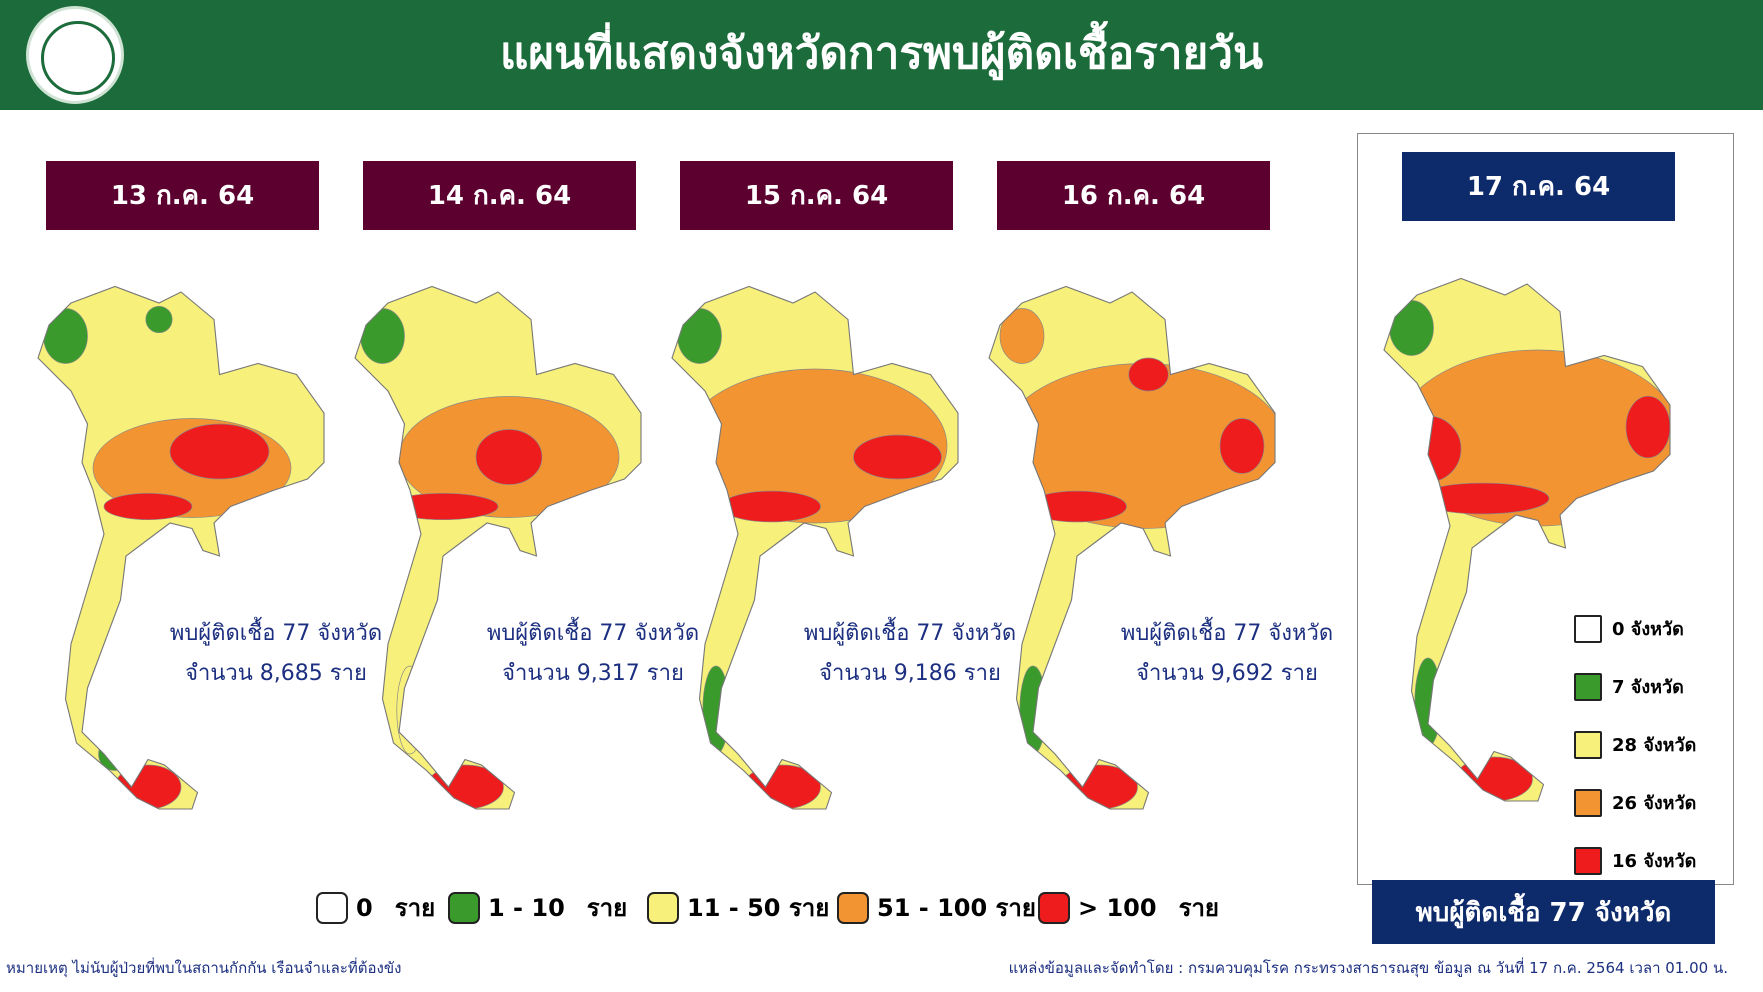  Describe the element at coordinates (526, 907) in the screenshot. I see `legend-label: 1 - 10` at that location.